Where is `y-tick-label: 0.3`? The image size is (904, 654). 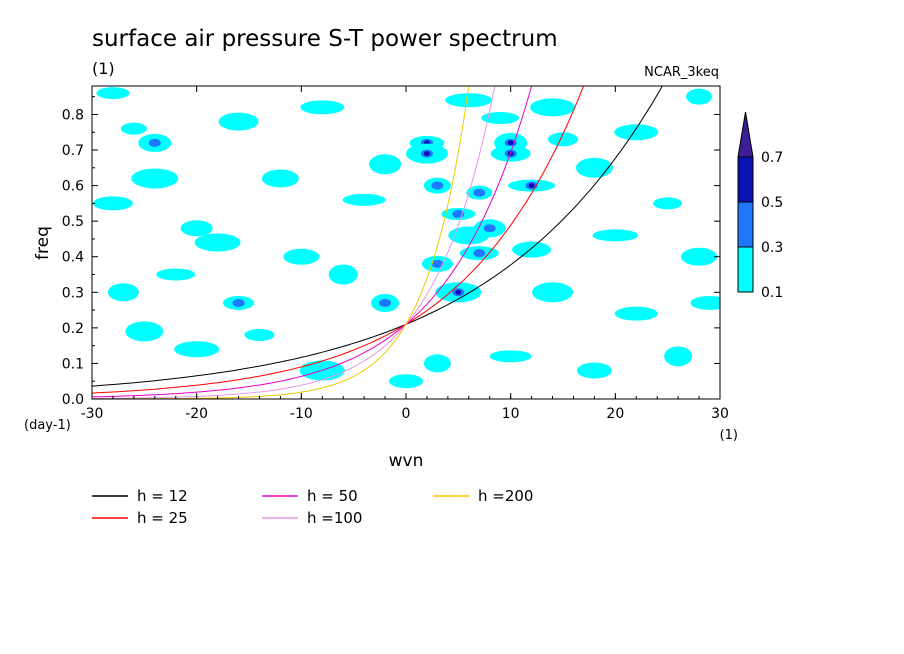
y-tick-label: 0.3 is located at coordinates (73, 293).